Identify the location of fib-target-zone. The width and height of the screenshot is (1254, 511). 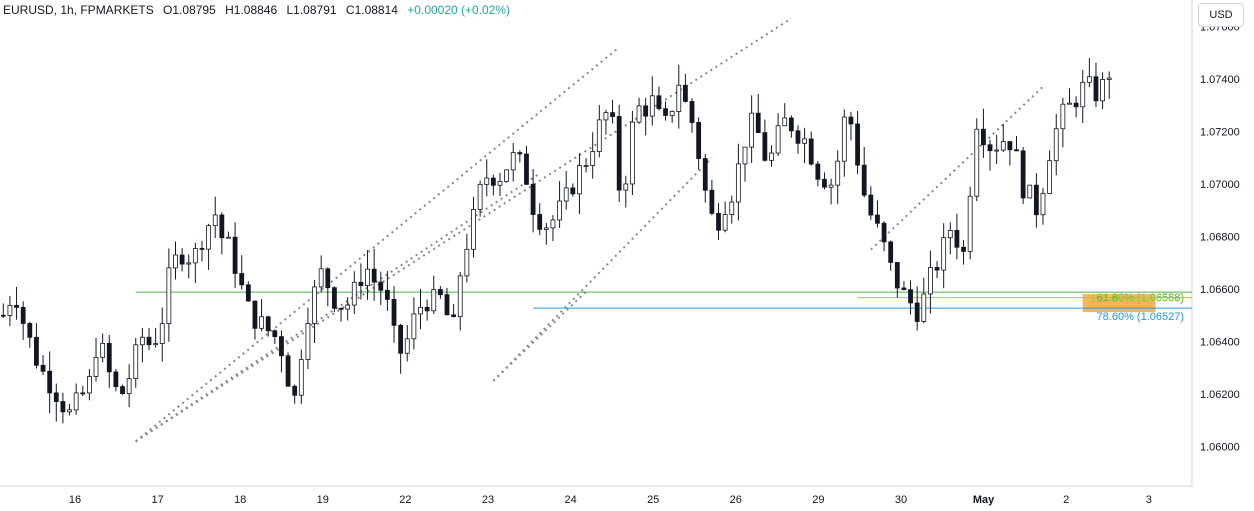
(1119, 303).